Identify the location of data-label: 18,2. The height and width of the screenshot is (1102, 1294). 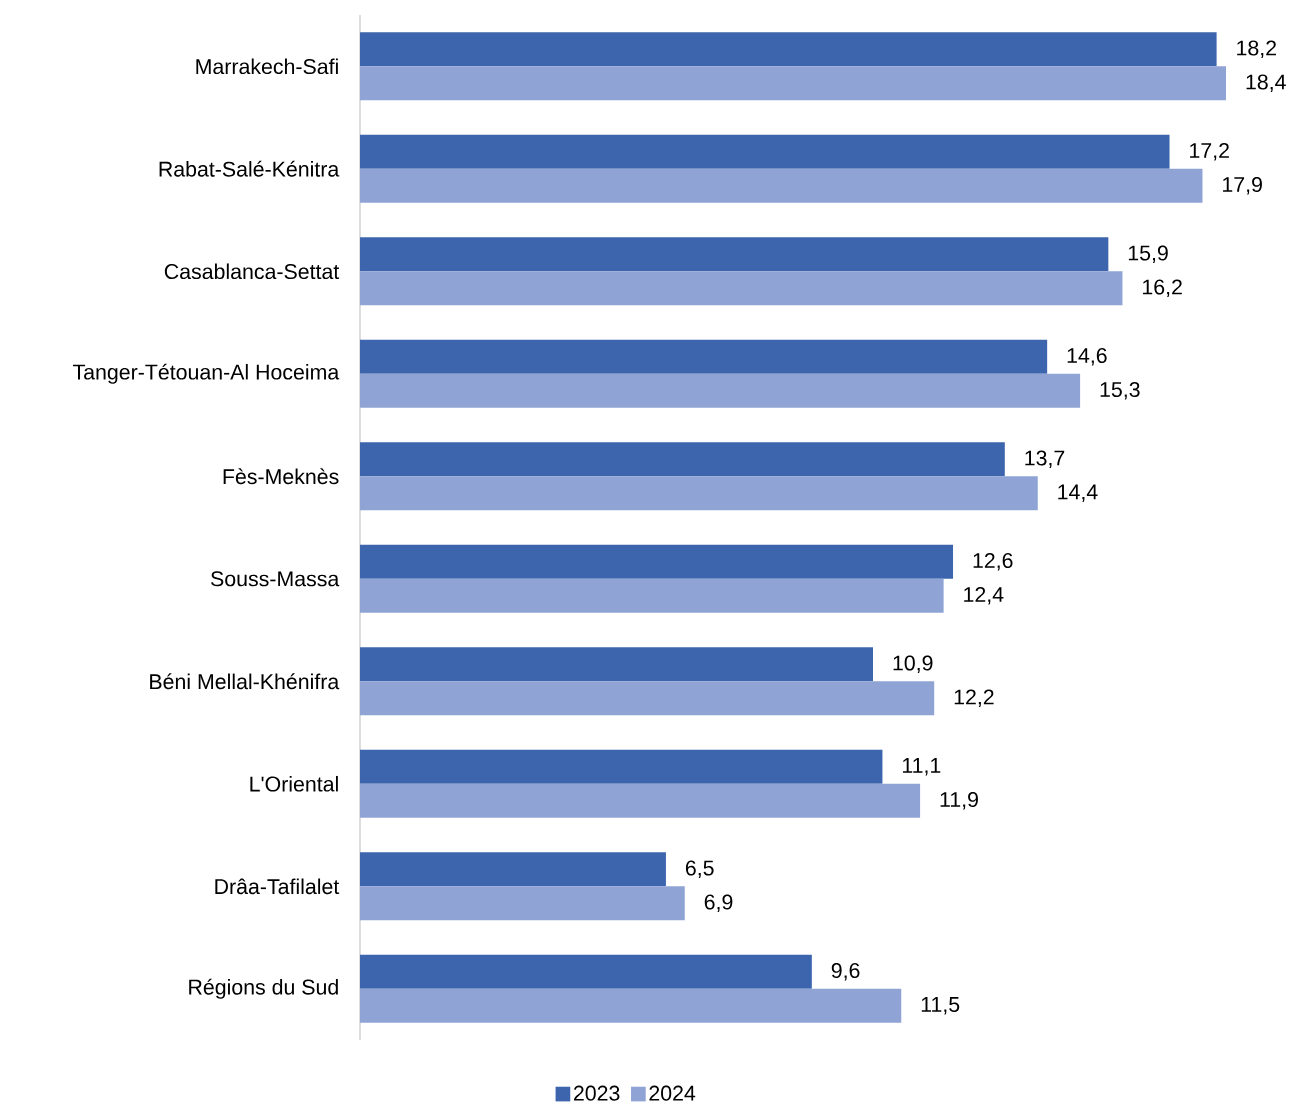
(1256, 49).